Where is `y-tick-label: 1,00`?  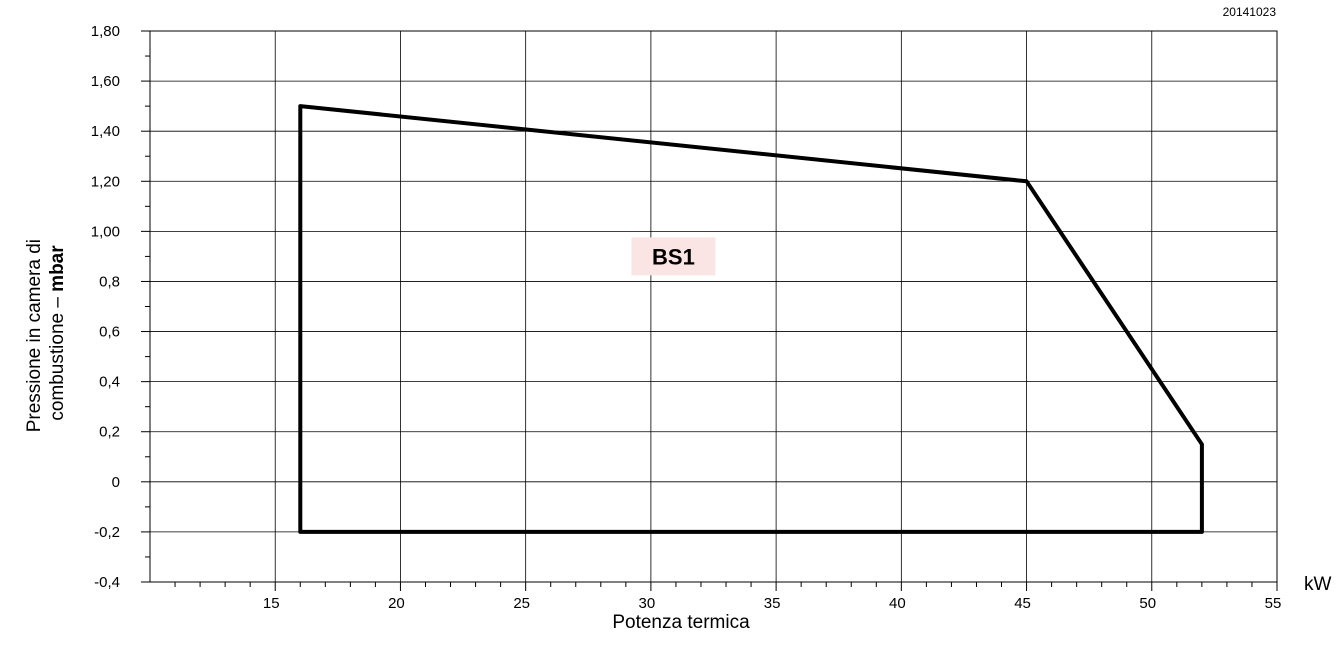 y-tick-label: 1,00 is located at coordinates (105, 231).